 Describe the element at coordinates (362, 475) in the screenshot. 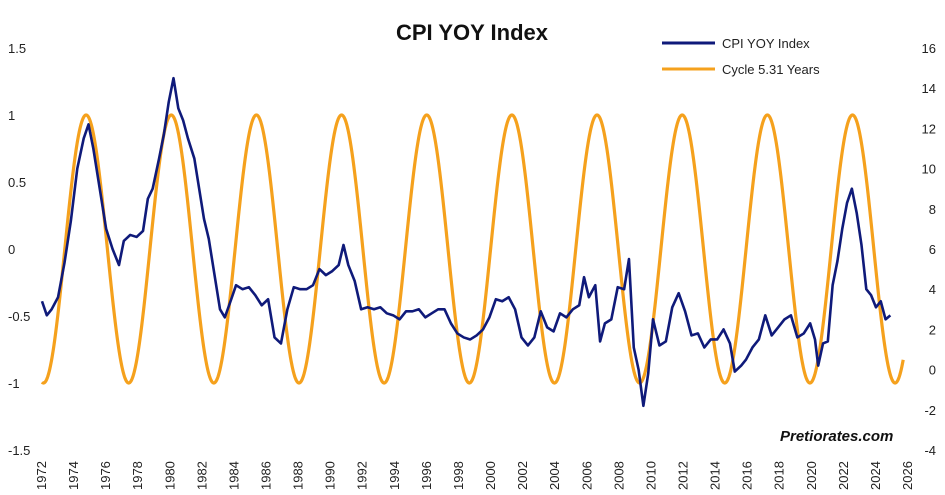

I see `x-tick-label: 1992` at that location.